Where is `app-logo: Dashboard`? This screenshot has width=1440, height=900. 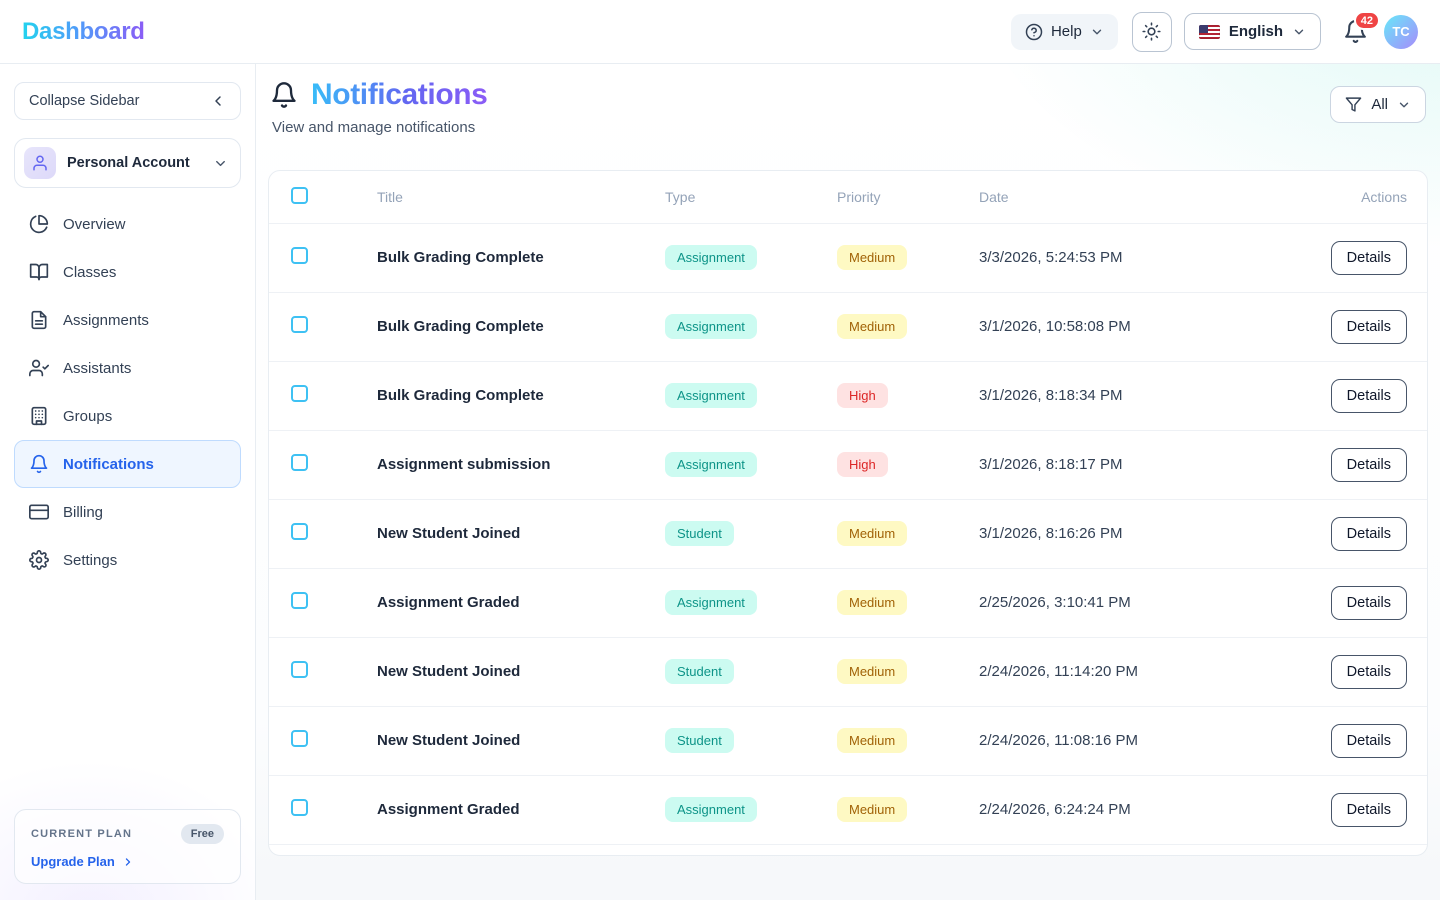 app-logo: Dashboard is located at coordinates (83, 31).